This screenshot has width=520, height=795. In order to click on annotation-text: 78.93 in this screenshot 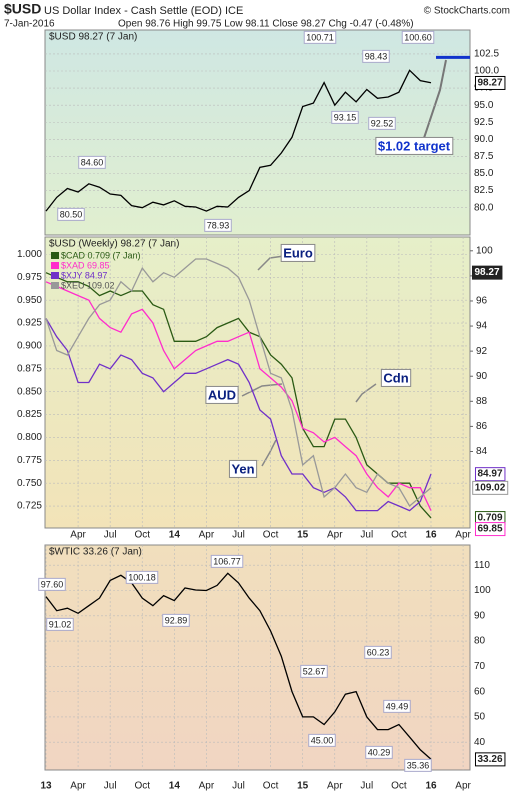, I will do `click(218, 225)`.